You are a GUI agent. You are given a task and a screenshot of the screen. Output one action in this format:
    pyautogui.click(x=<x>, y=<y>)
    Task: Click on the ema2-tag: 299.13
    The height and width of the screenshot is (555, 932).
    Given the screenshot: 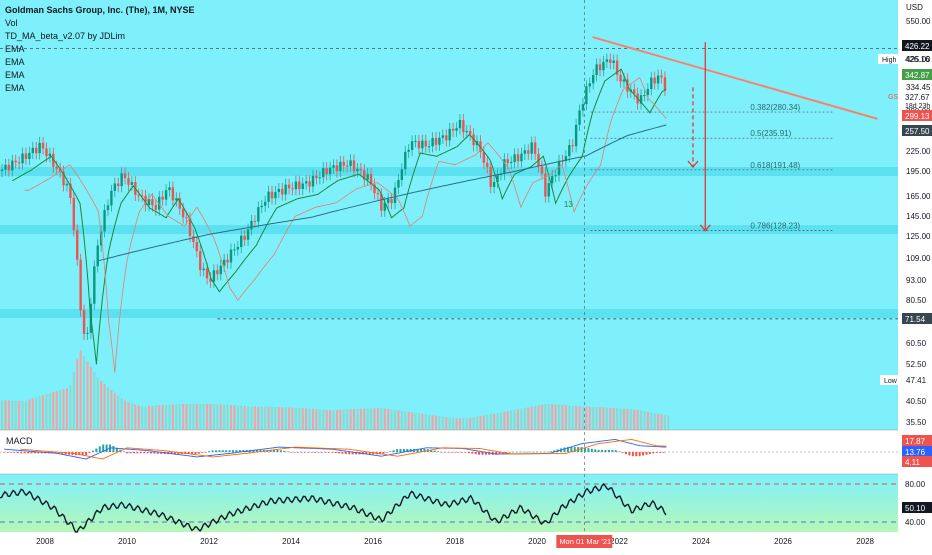 What is the action you would take?
    pyautogui.click(x=917, y=116)
    